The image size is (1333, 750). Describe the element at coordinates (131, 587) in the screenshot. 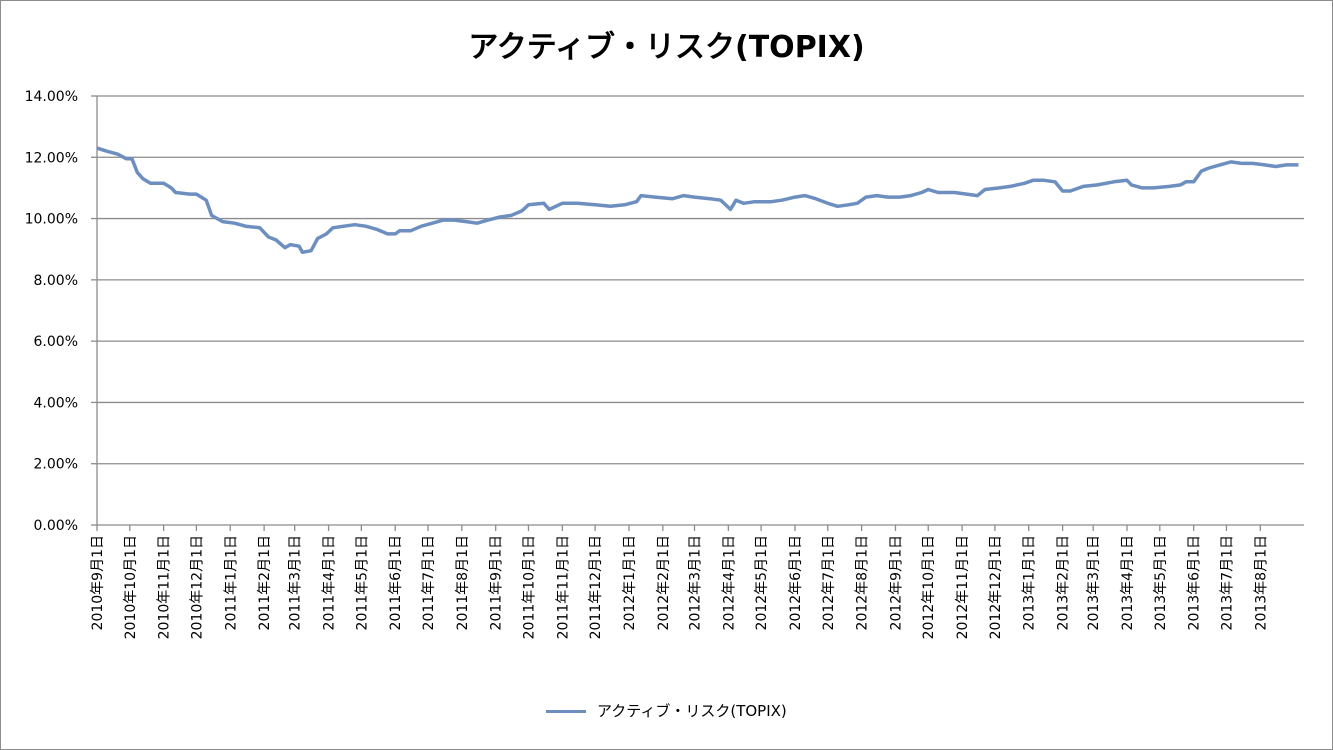

I see `x-tick-label: 2010年10月1日` at that location.